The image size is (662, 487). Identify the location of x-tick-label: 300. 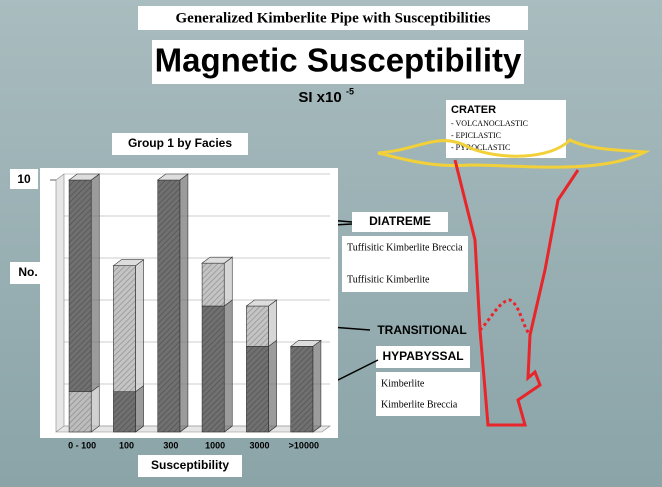
(170, 445).